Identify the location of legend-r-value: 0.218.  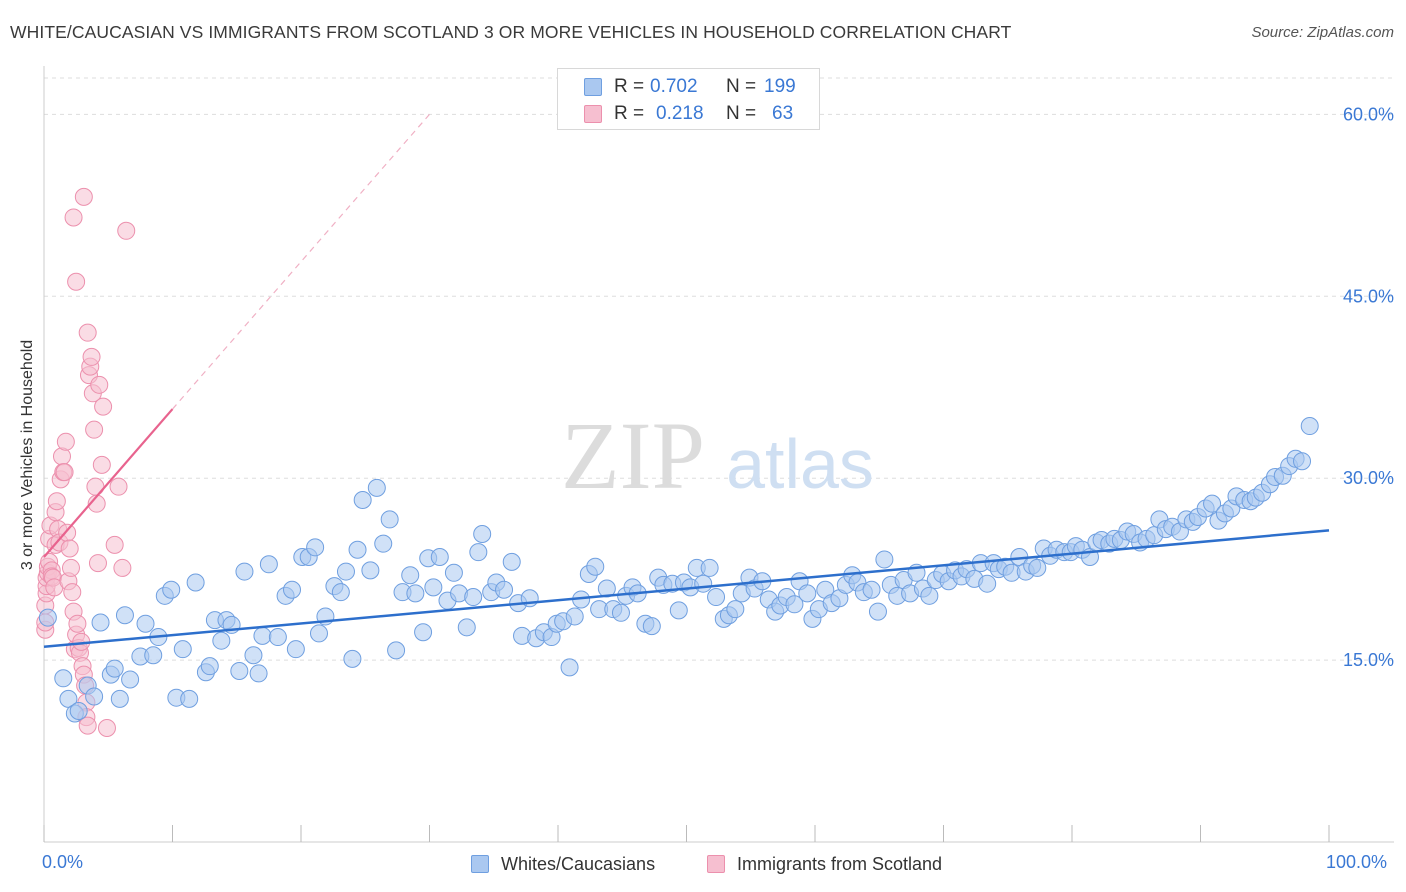
(680, 113).